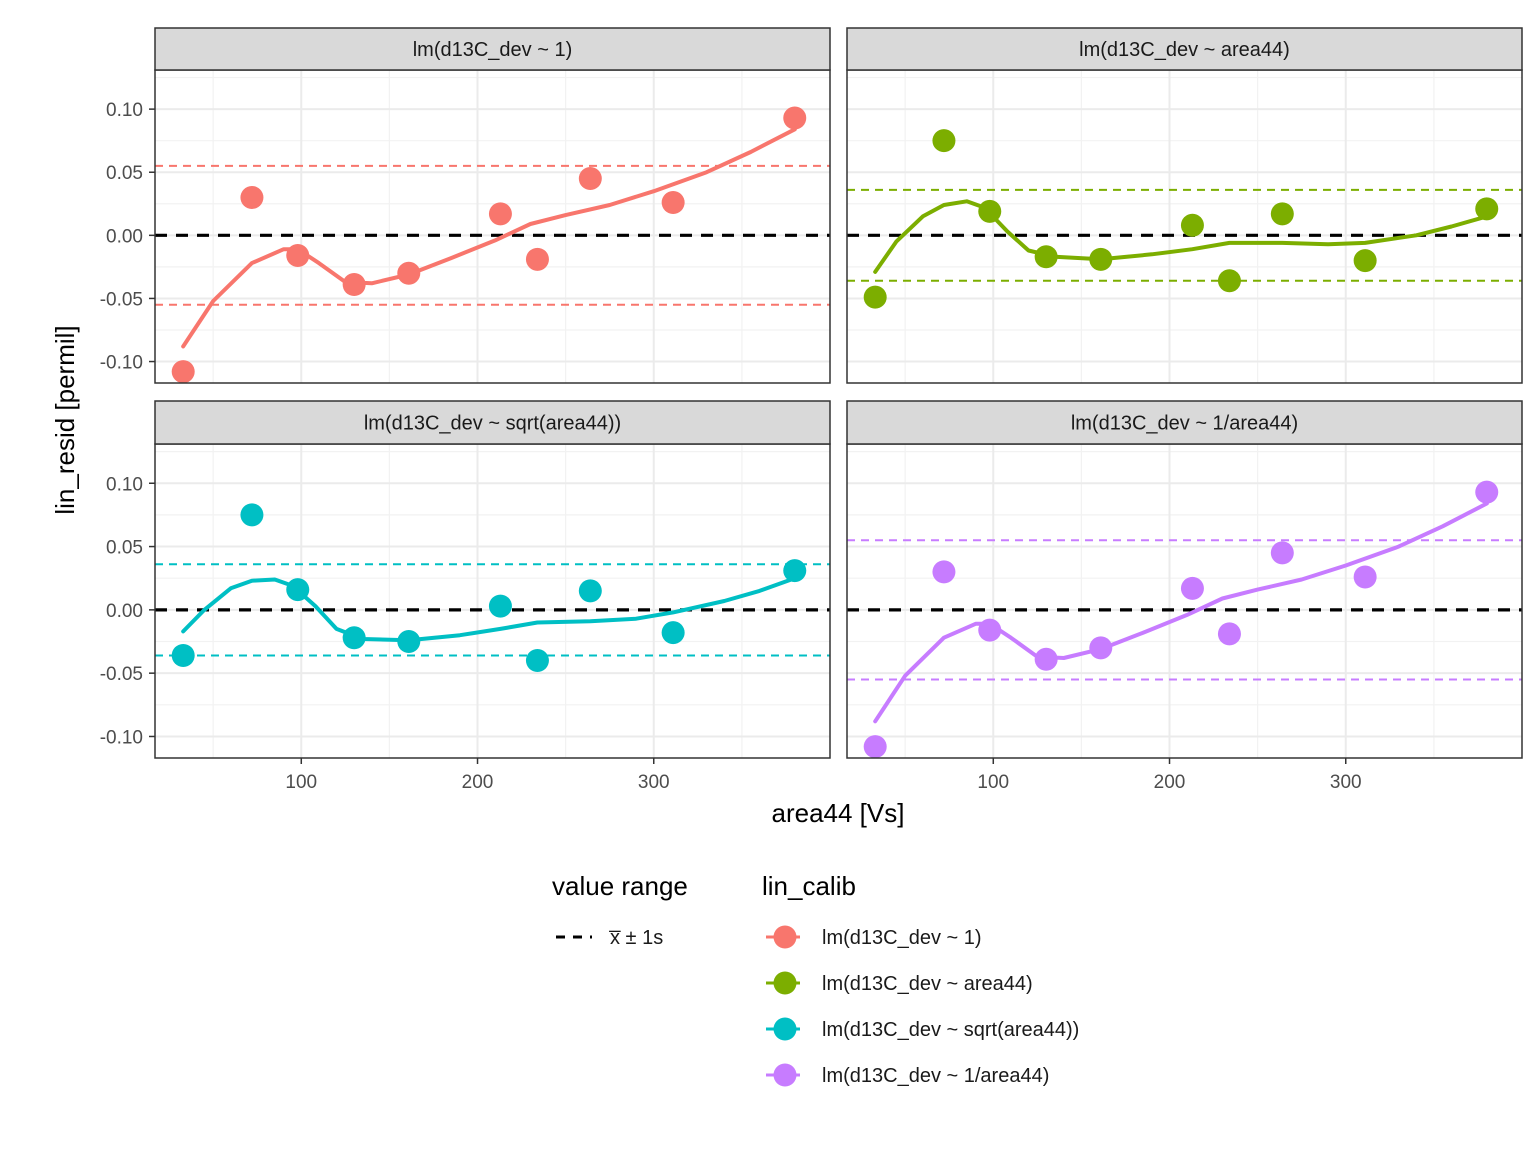 This screenshot has height=1152, width=1536. I want to click on facet-strip-label: lm(d13C_dev ~ area44), so click(1184, 50).